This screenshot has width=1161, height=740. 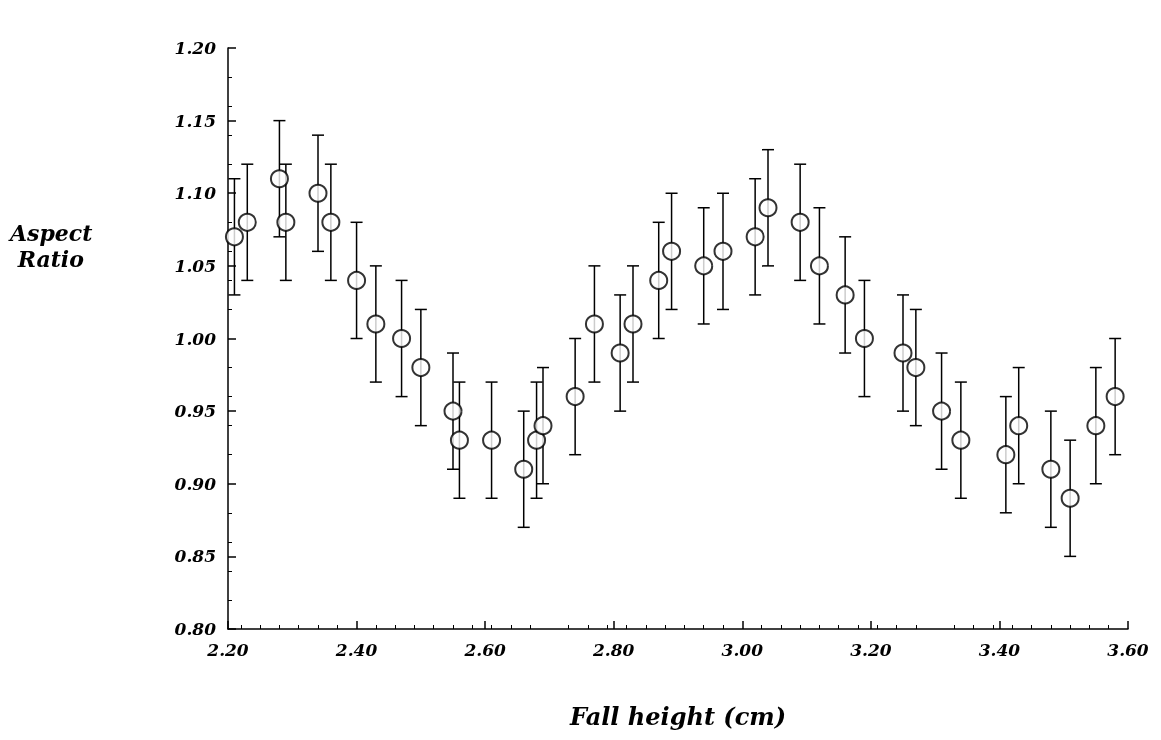 What do you see at coordinates (195, 193) in the screenshot?
I see `y-tick-label: 1.10` at bounding box center [195, 193].